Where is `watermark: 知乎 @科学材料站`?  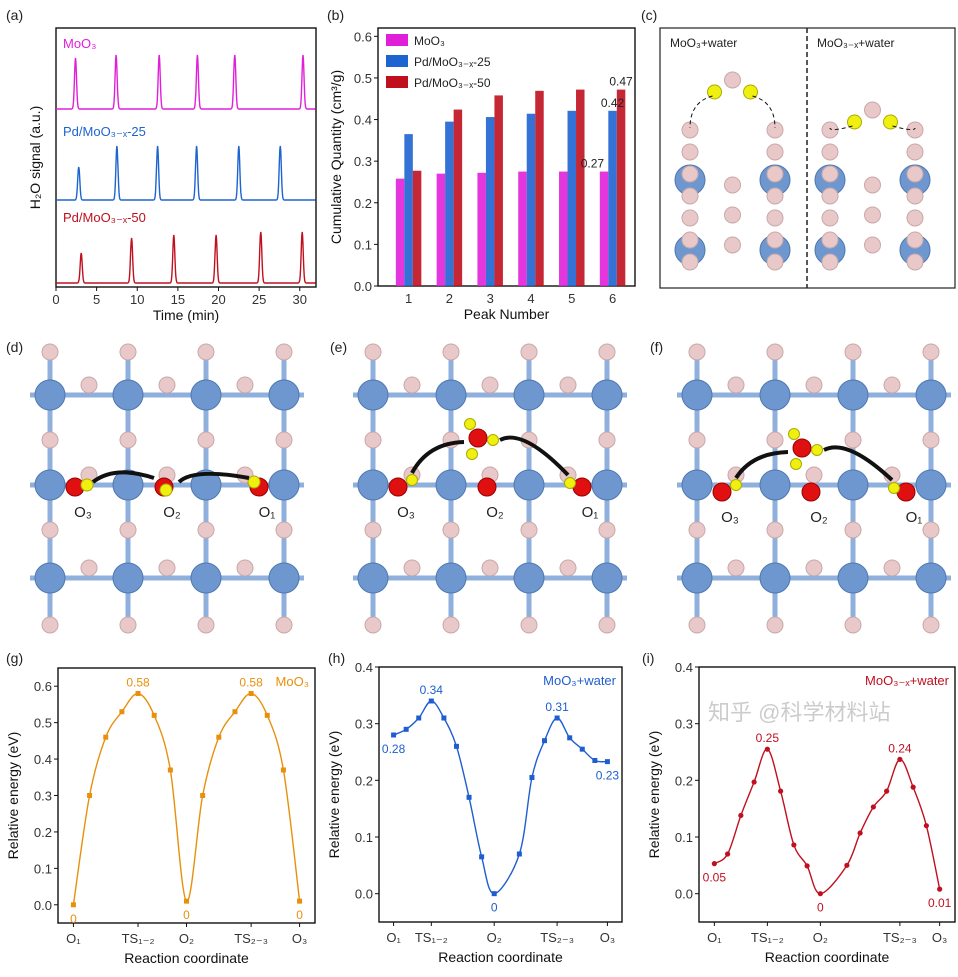
watermark: 知乎 @科学材料站 is located at coordinates (799, 712).